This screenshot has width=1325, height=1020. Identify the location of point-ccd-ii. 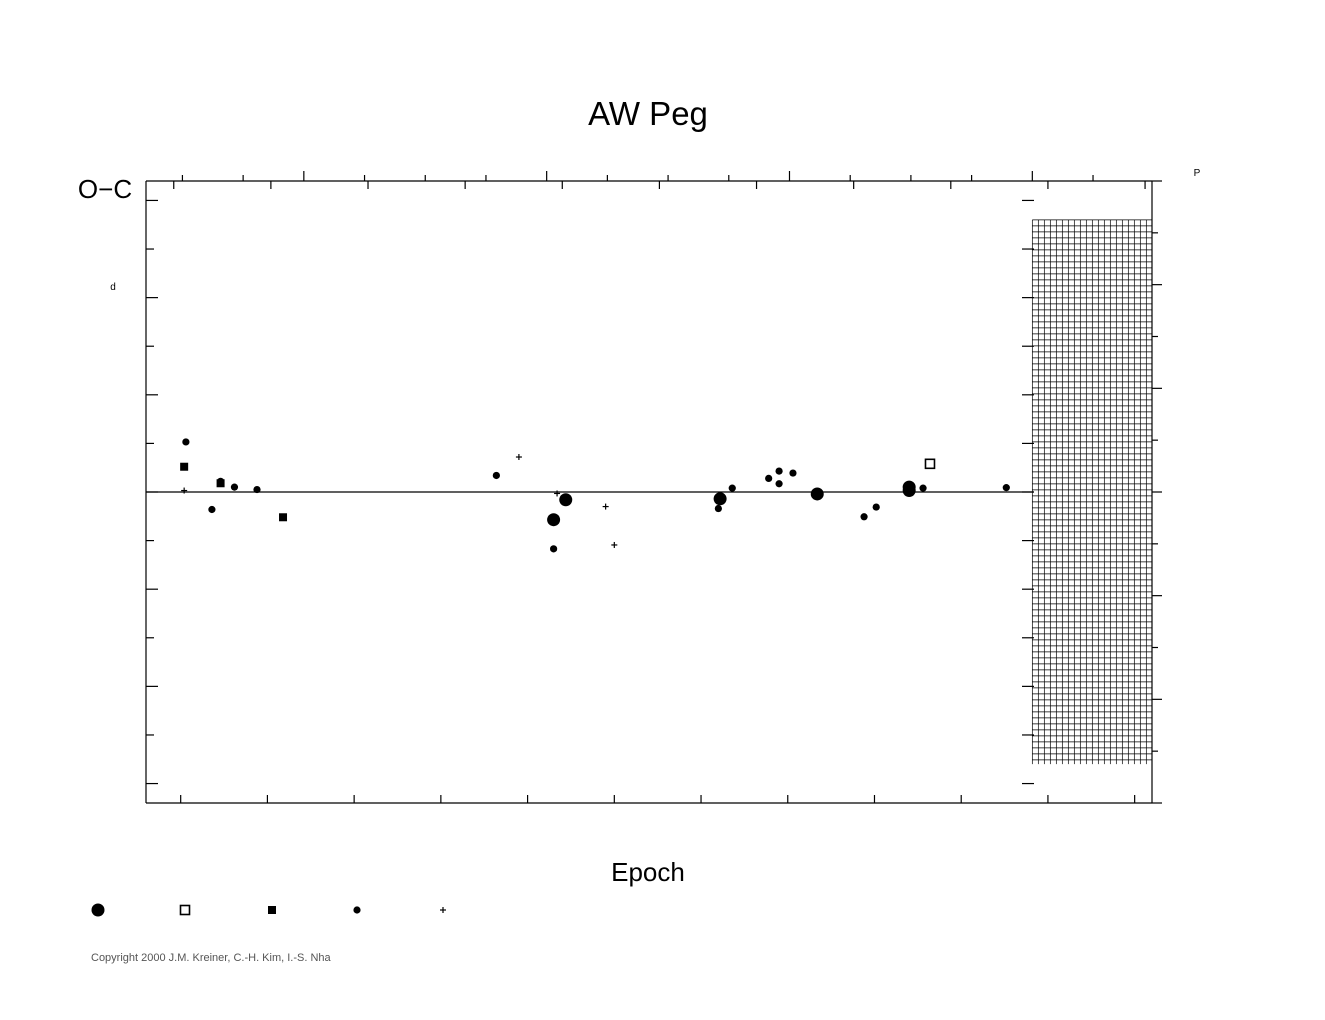
(930, 464).